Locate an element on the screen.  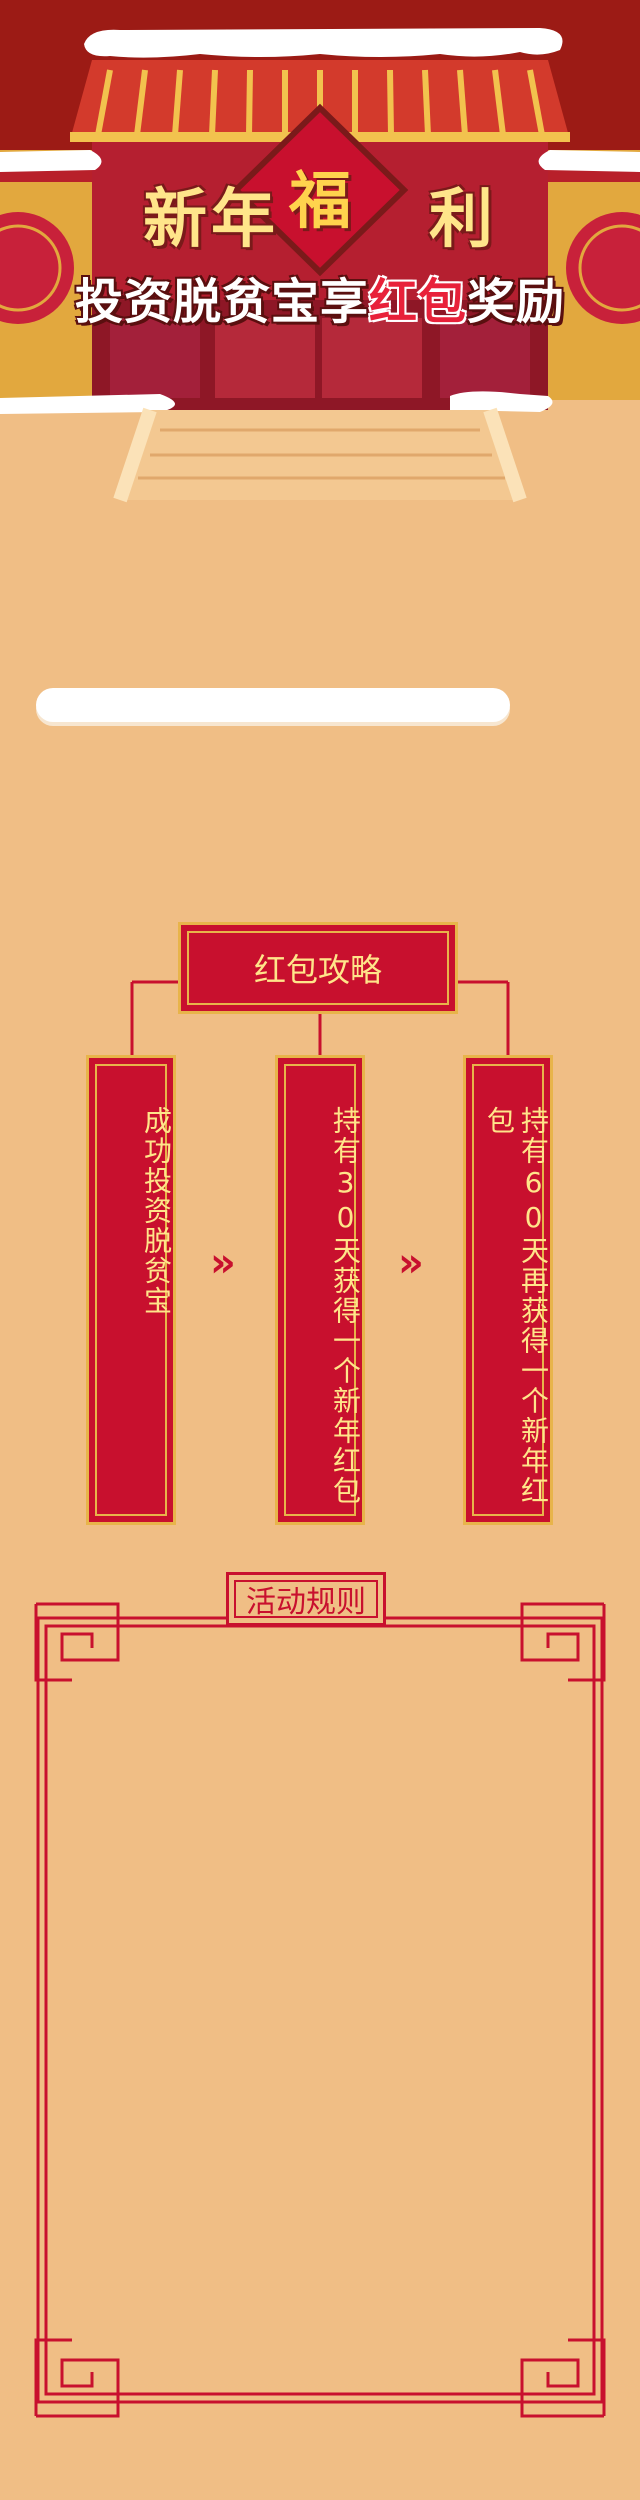
cloud-decoration is located at coordinates (273, 705).